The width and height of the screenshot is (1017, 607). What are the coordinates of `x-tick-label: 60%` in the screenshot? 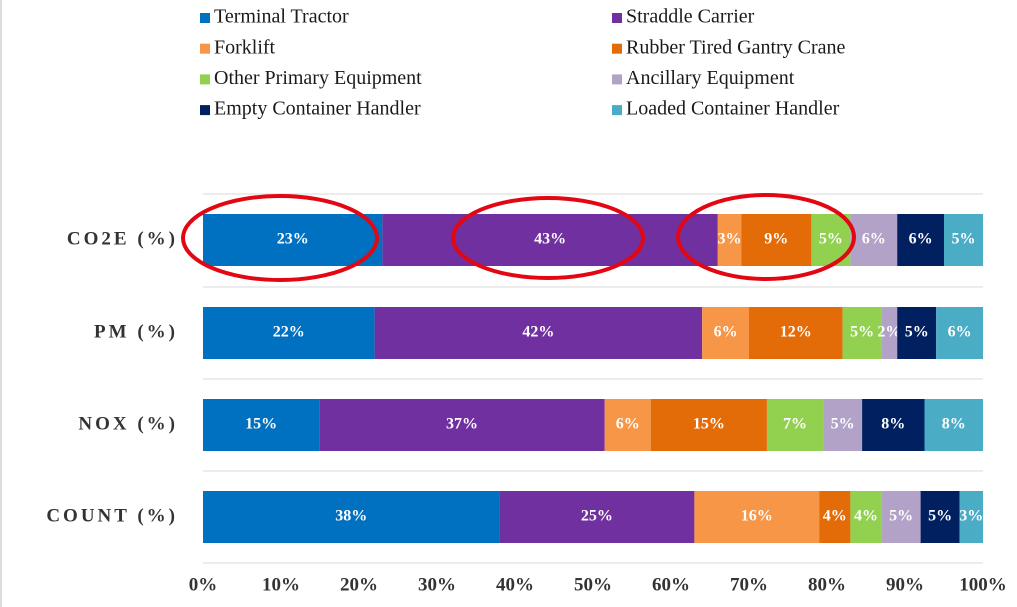 It's located at (671, 584).